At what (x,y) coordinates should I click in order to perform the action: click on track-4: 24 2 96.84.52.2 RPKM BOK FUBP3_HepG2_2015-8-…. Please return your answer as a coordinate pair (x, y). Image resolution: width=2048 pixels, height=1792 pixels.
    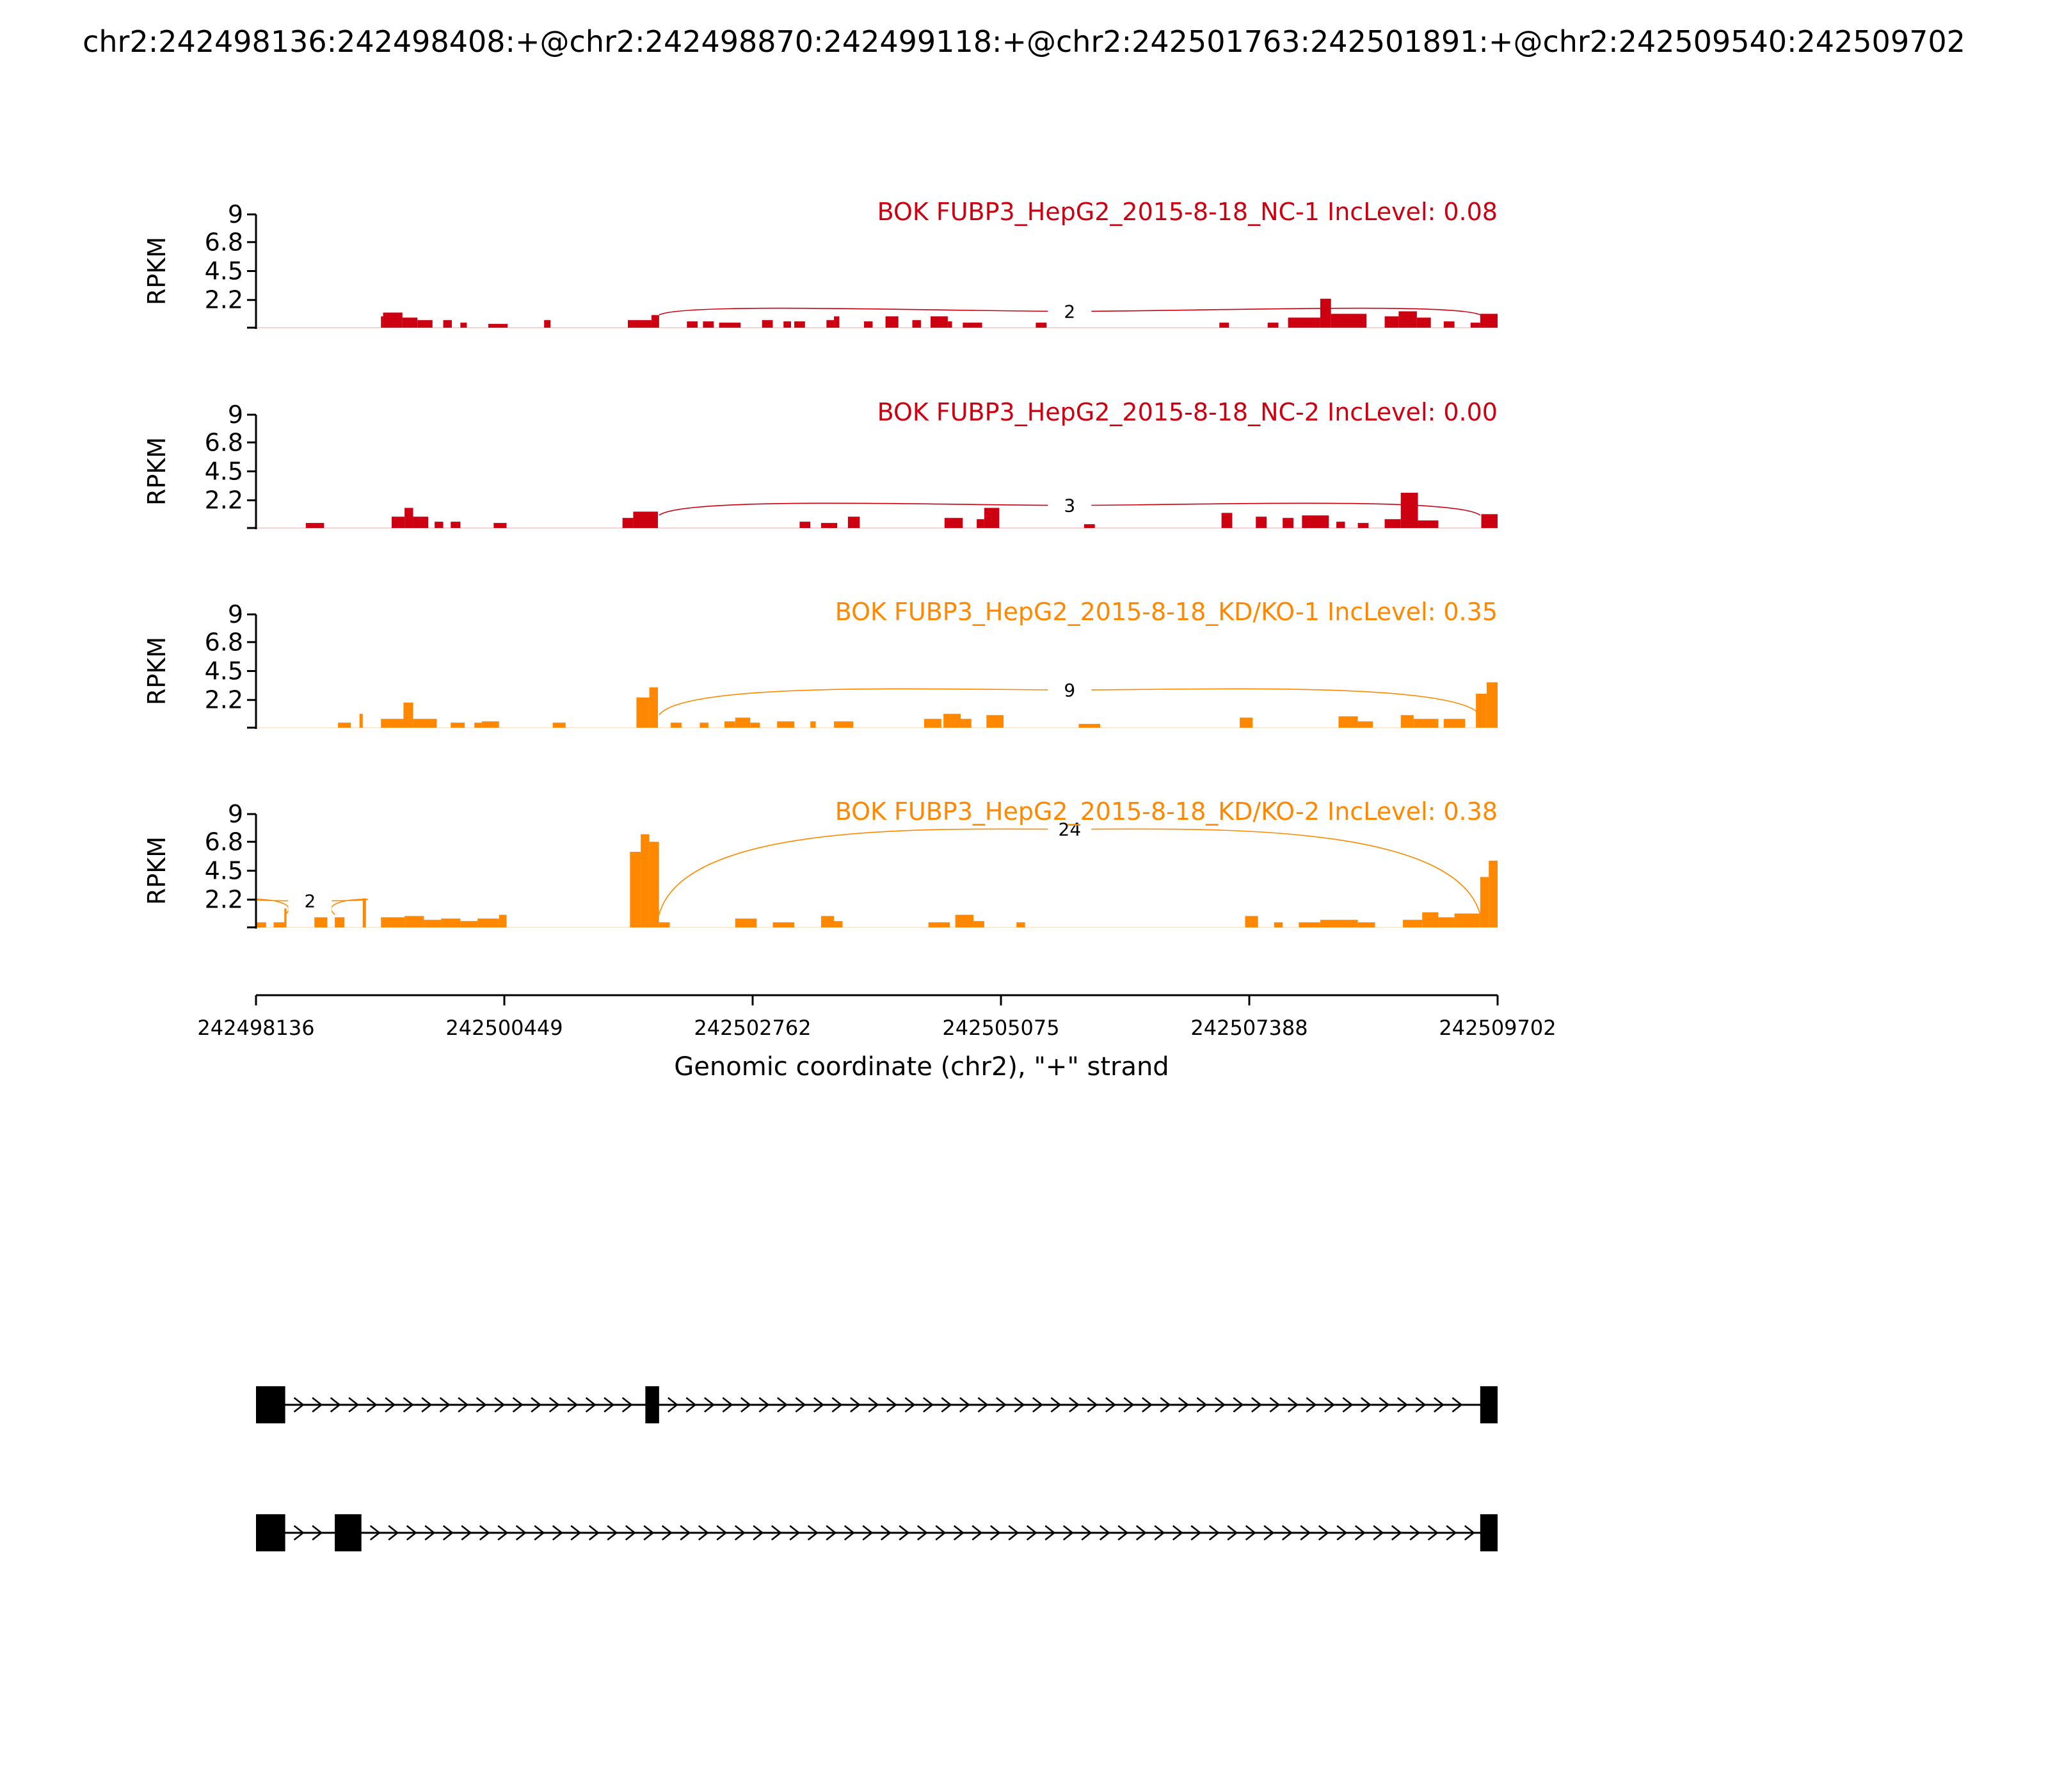
    Looking at the image, I should click on (820, 863).